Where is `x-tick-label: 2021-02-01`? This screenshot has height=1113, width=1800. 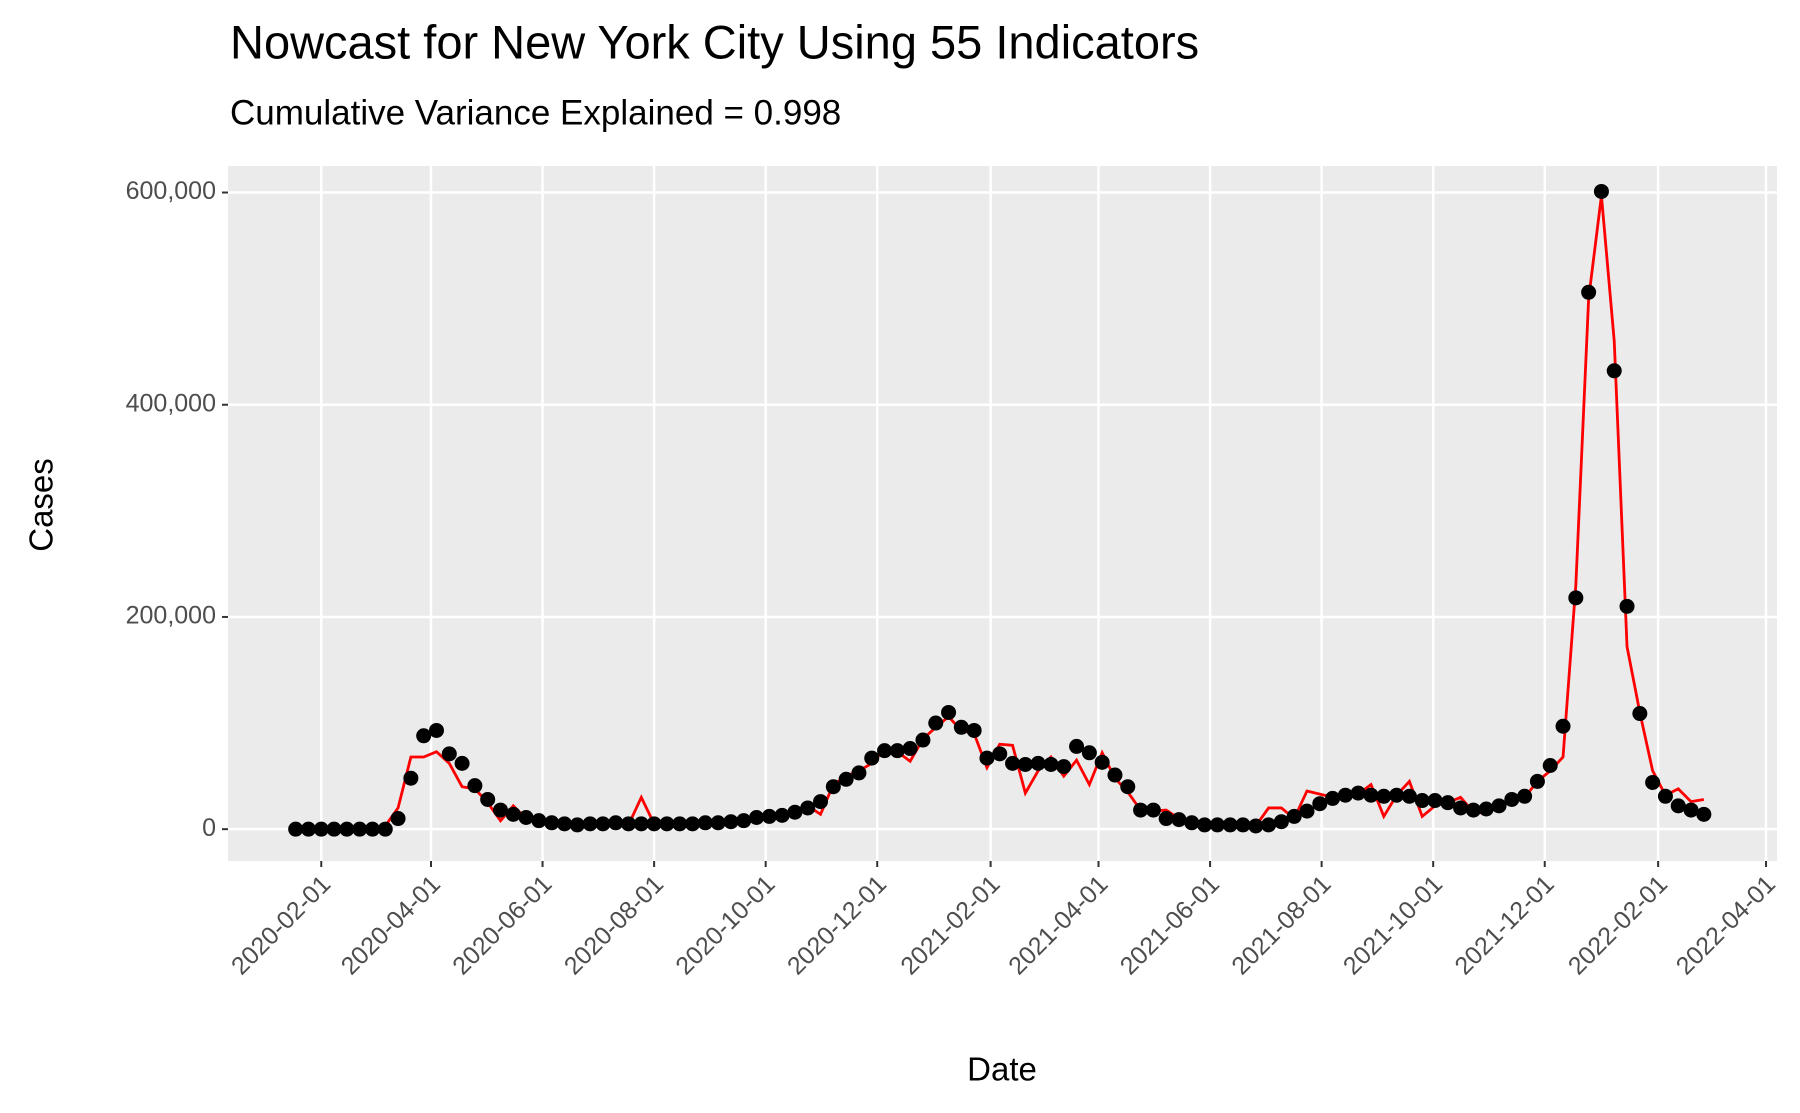
x-tick-label: 2021-02-01 is located at coordinates (950, 925).